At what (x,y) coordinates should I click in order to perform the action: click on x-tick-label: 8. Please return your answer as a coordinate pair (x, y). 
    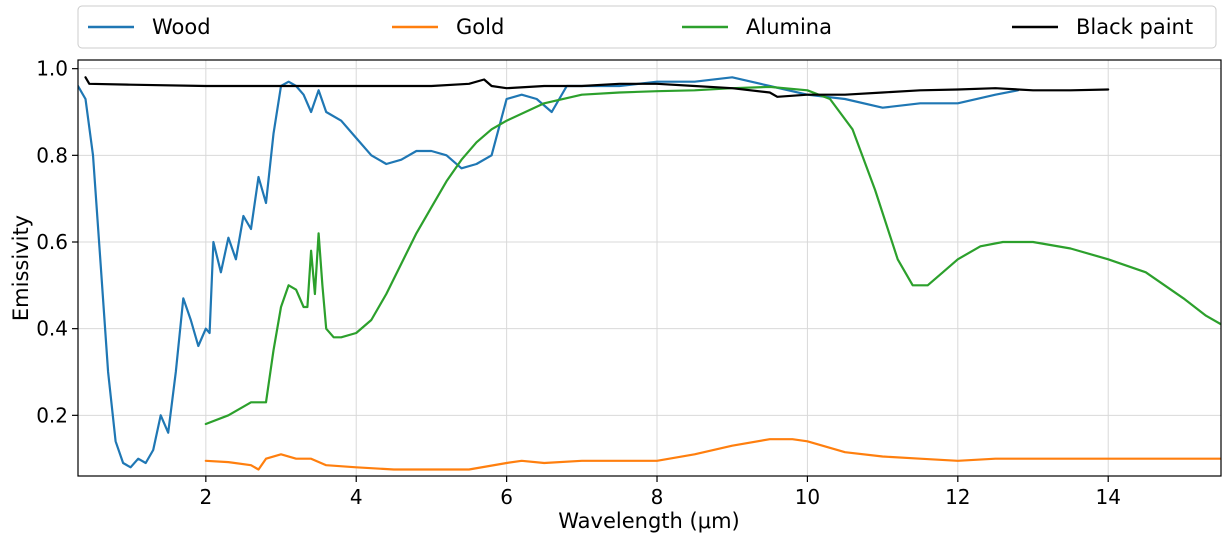
    Looking at the image, I should click on (657, 497).